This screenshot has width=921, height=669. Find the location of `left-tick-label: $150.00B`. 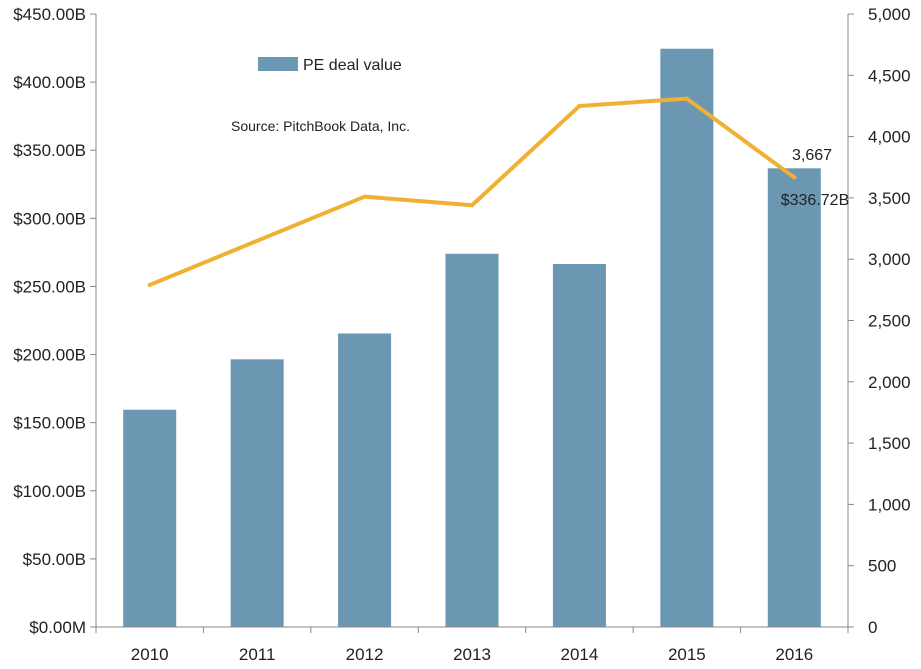

left-tick-label: $150.00B is located at coordinates (49, 423).